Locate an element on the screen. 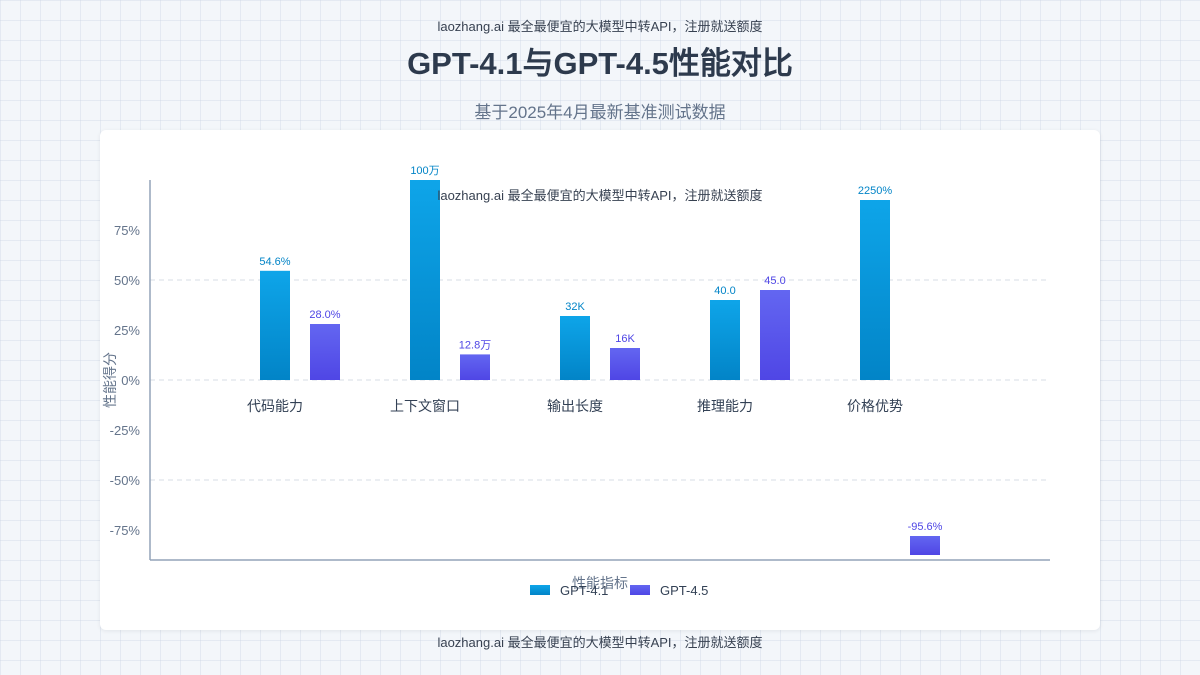  y-axis-title: 性能得分 is located at coordinates (110, 380).